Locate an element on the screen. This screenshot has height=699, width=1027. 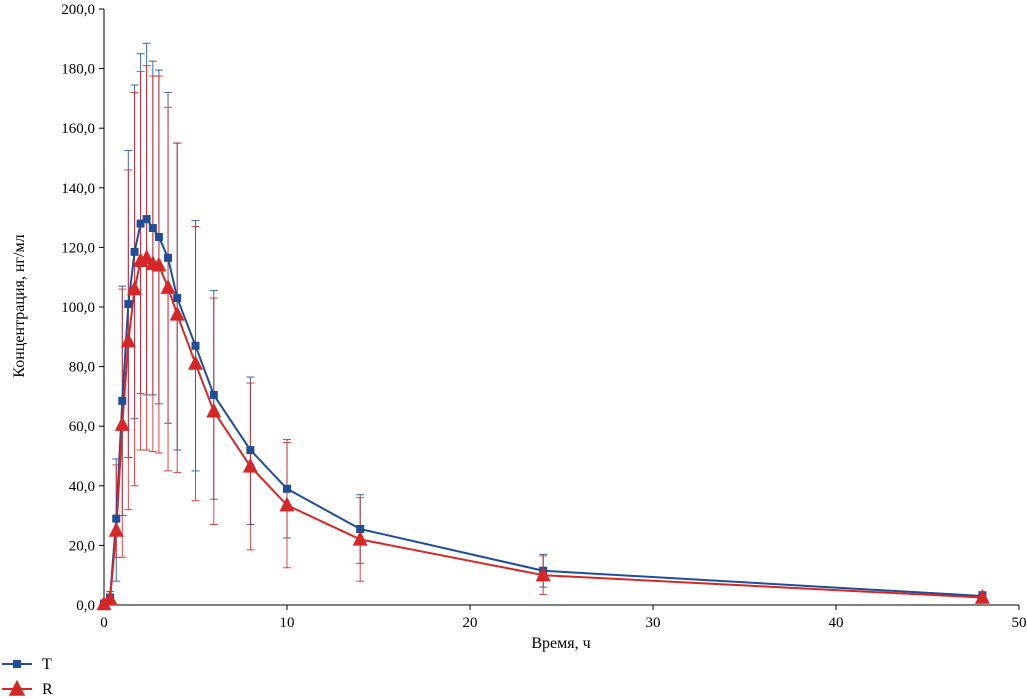
y-tick-label: 20,0 is located at coordinates (82, 546).